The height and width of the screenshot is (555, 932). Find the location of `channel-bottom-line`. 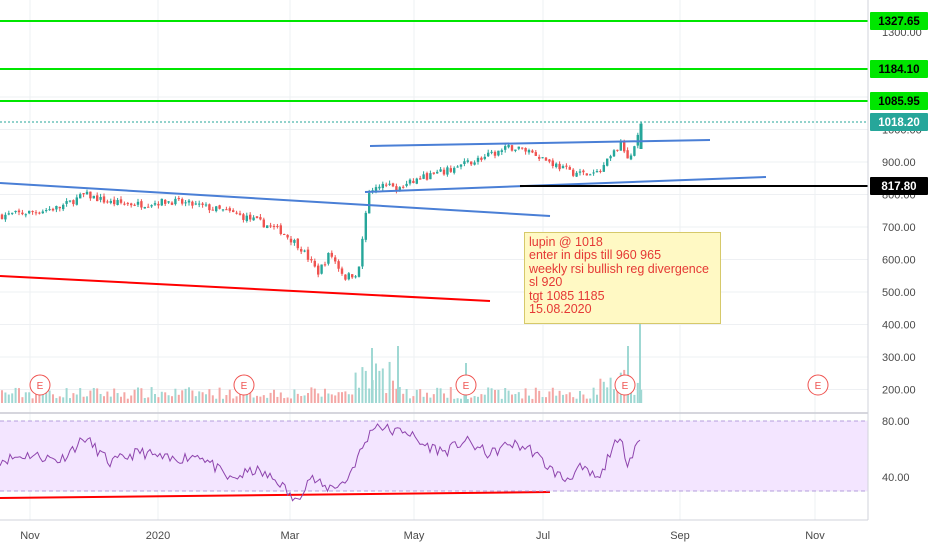

channel-bottom-line is located at coordinates (565, 184).